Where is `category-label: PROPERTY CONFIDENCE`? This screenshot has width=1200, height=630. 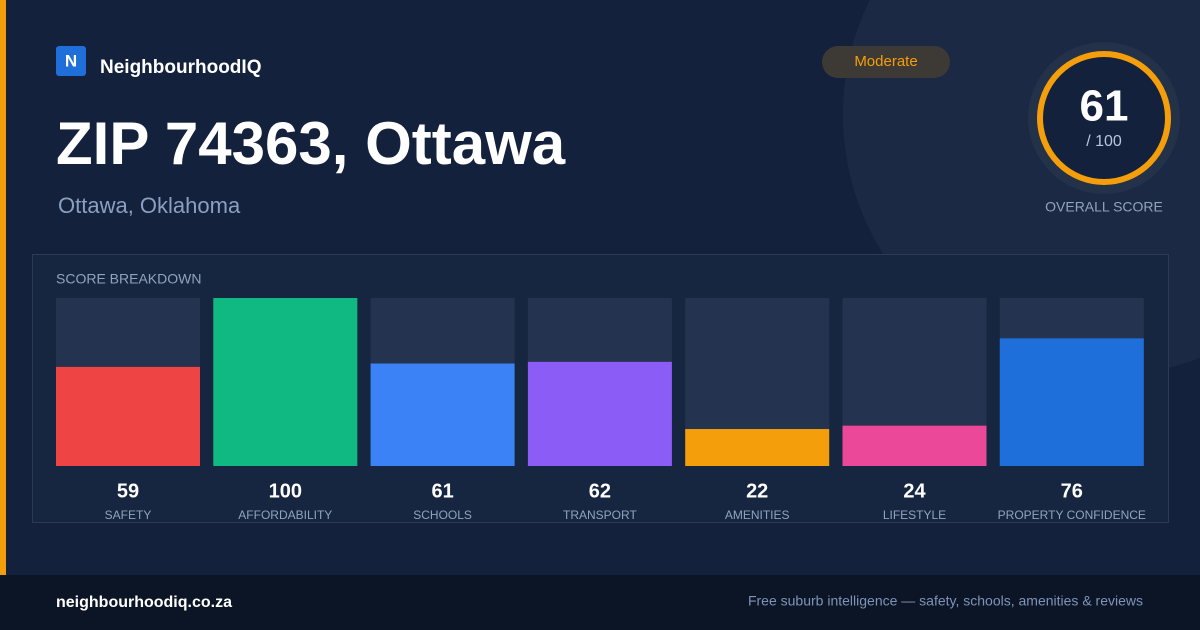
category-label: PROPERTY CONFIDENCE is located at coordinates (1072, 515).